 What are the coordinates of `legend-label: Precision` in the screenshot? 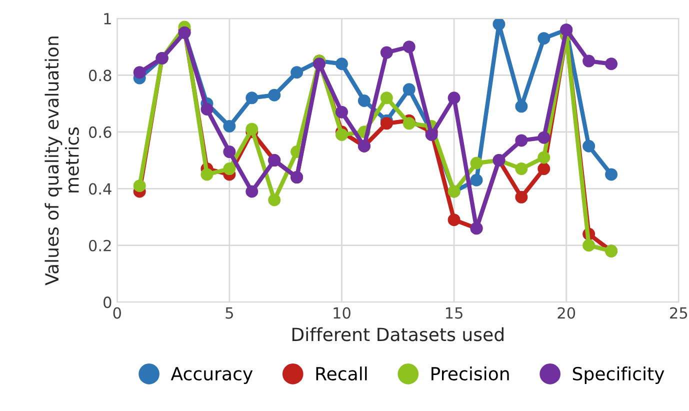 It's located at (470, 373).